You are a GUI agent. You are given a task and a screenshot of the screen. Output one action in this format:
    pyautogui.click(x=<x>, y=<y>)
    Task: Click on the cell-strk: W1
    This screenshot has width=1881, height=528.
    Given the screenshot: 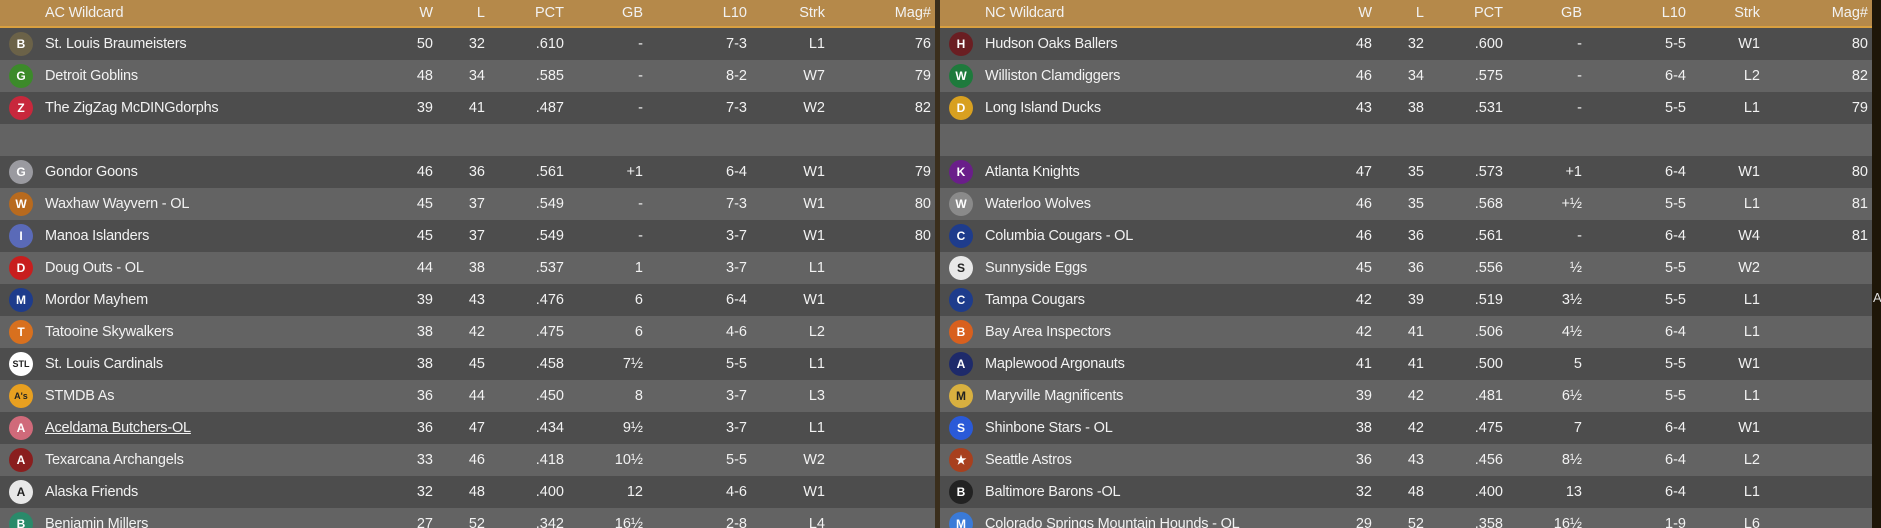 What is the action you would take?
    pyautogui.click(x=814, y=300)
    